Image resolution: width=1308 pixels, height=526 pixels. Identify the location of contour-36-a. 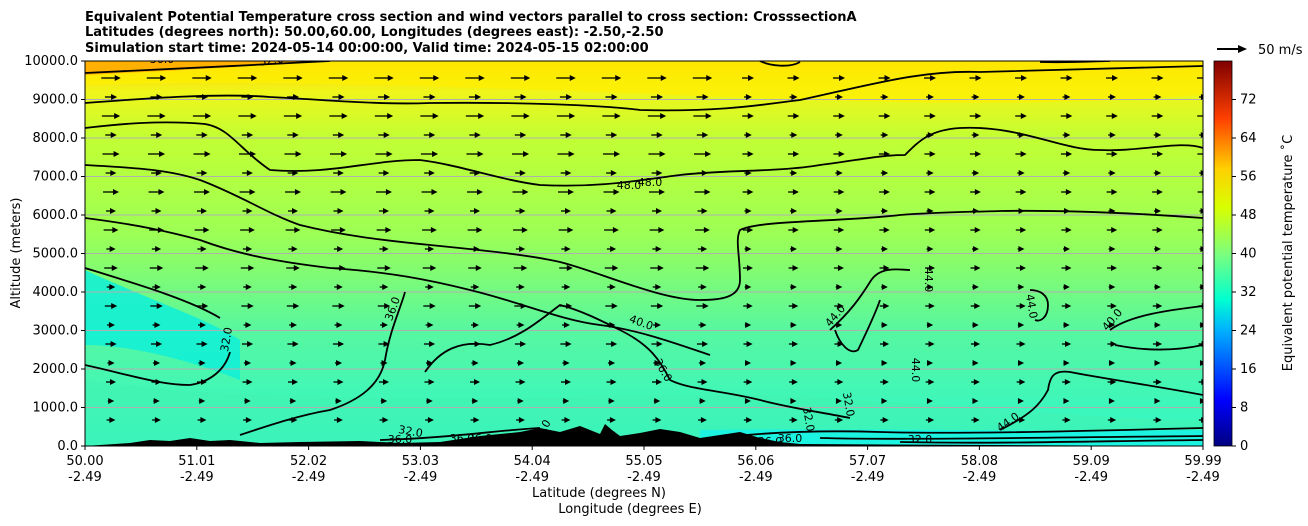
(153, 293).